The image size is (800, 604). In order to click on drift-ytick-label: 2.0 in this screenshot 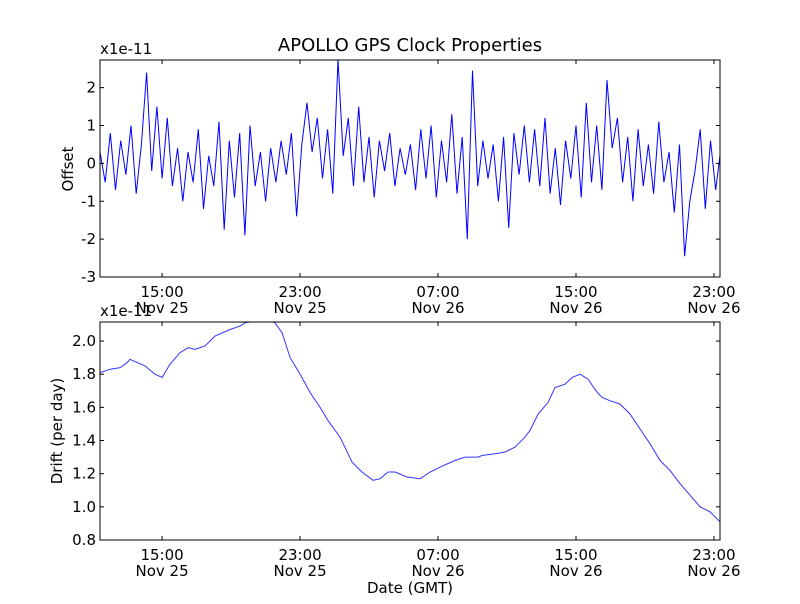, I will do `click(84, 341)`.